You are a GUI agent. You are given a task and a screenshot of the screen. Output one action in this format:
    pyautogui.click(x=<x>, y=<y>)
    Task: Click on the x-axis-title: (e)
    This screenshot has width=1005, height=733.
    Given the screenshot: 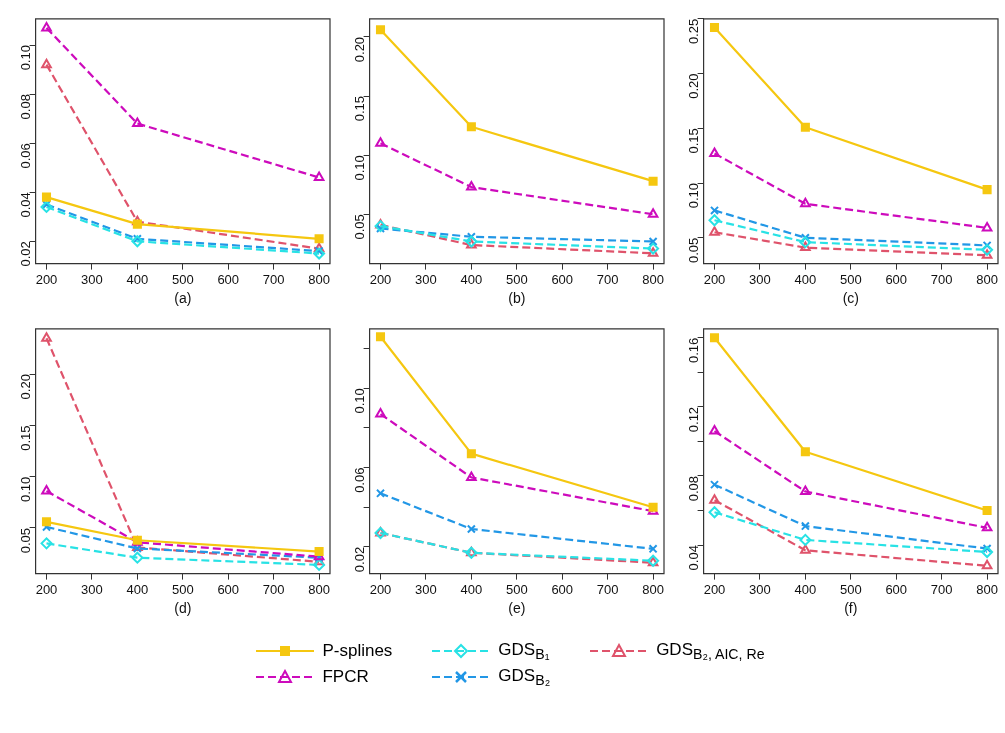 What is the action you would take?
    pyautogui.click(x=517, y=608)
    